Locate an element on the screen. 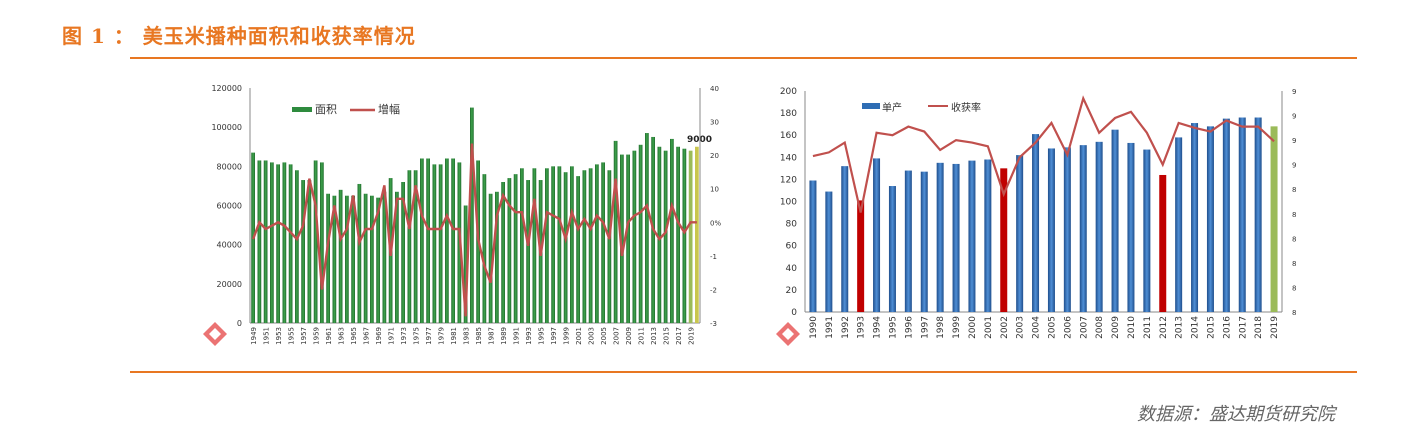 The image size is (1407, 434). chart2-x-tick: 2005 is located at coordinates (1052, 327).